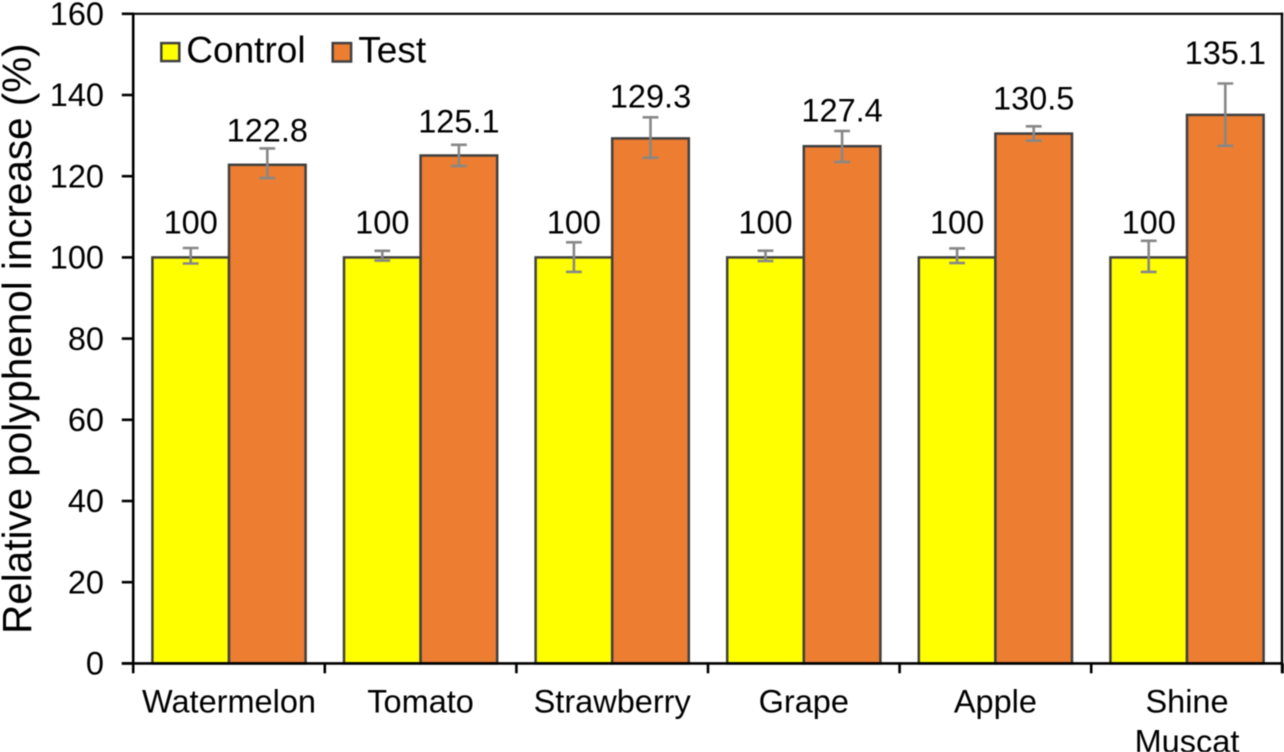  I want to click on svg-text: 125.1, so click(458, 121).